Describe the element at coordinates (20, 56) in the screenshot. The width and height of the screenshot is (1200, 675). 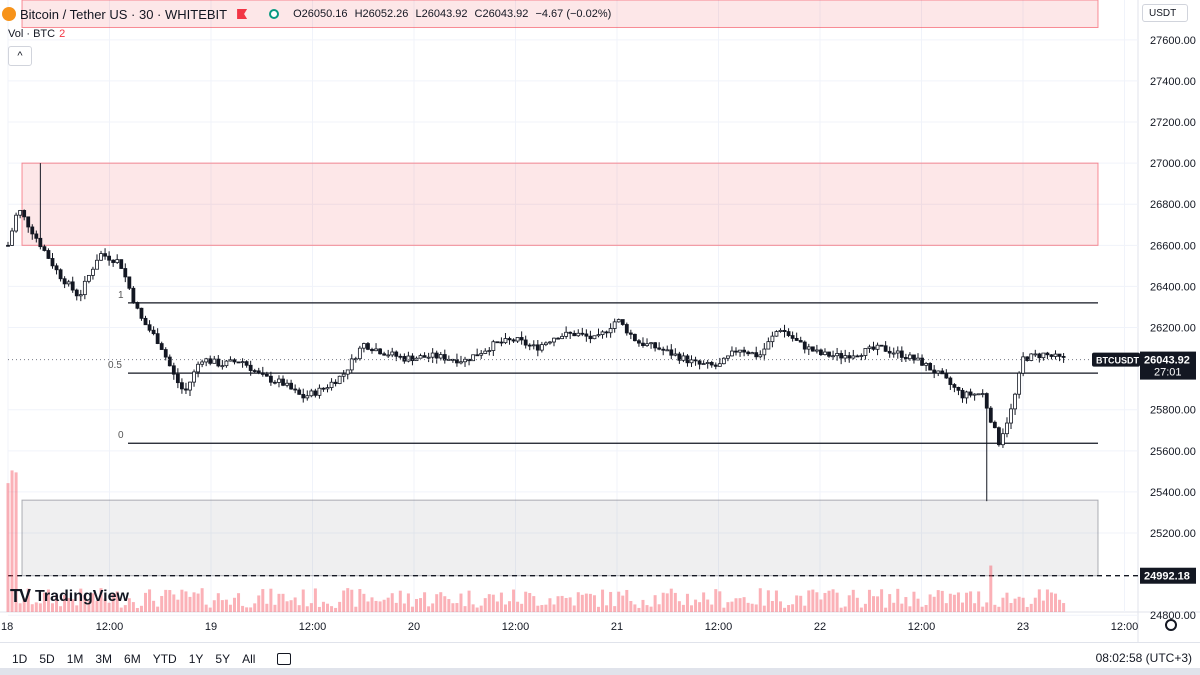
I see `chevron-up-icon: ^` at that location.